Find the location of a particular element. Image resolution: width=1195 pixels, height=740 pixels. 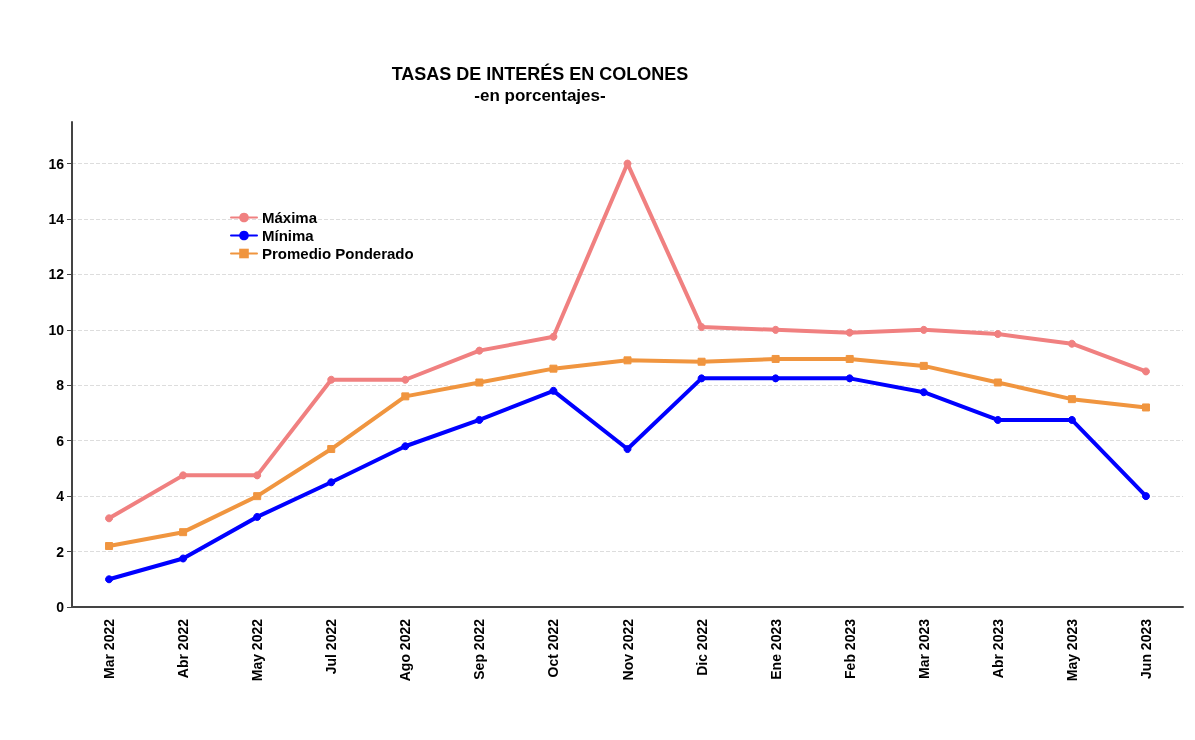

chart-title: TASAS DE INTERÉS EN COLONES is located at coordinates (540, 73).